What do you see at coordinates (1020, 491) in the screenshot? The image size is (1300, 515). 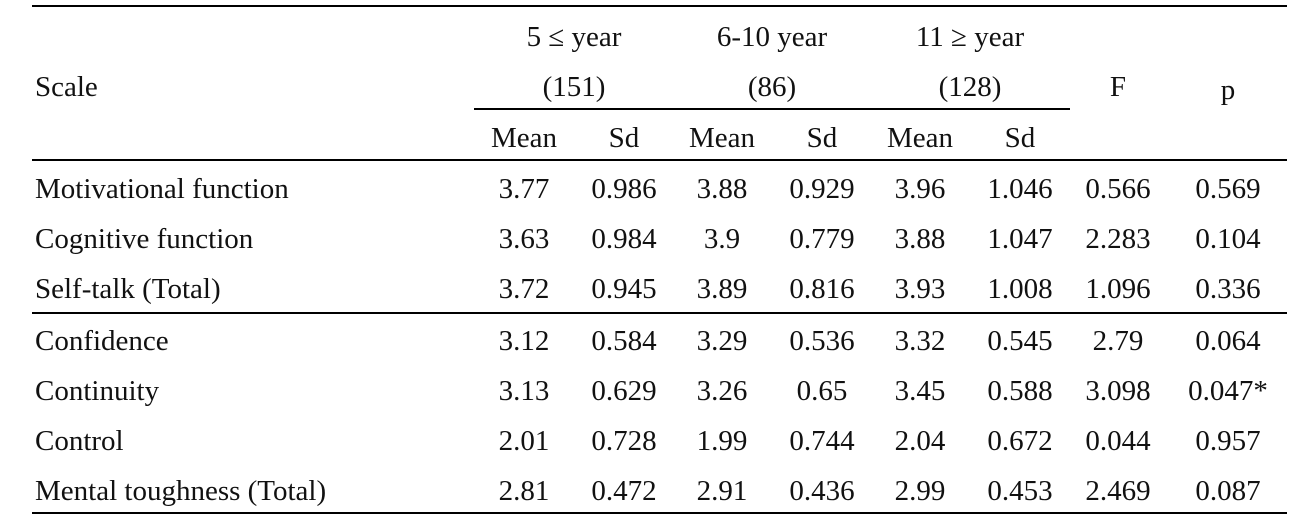 I see `cell-sd-3: 0.453` at bounding box center [1020, 491].